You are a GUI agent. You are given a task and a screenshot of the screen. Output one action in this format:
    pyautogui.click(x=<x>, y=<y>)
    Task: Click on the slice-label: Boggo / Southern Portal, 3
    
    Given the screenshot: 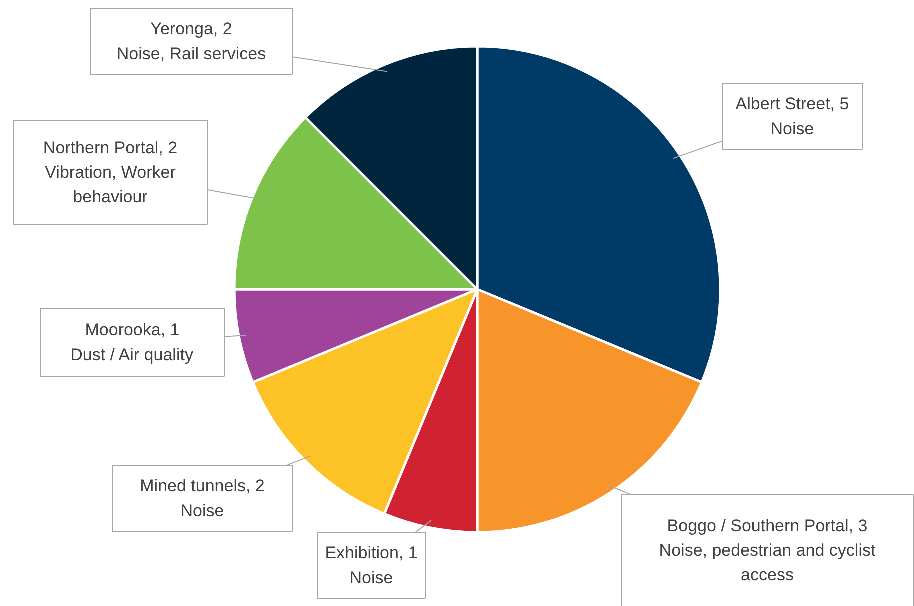 What is the action you would take?
    pyautogui.click(x=767, y=526)
    